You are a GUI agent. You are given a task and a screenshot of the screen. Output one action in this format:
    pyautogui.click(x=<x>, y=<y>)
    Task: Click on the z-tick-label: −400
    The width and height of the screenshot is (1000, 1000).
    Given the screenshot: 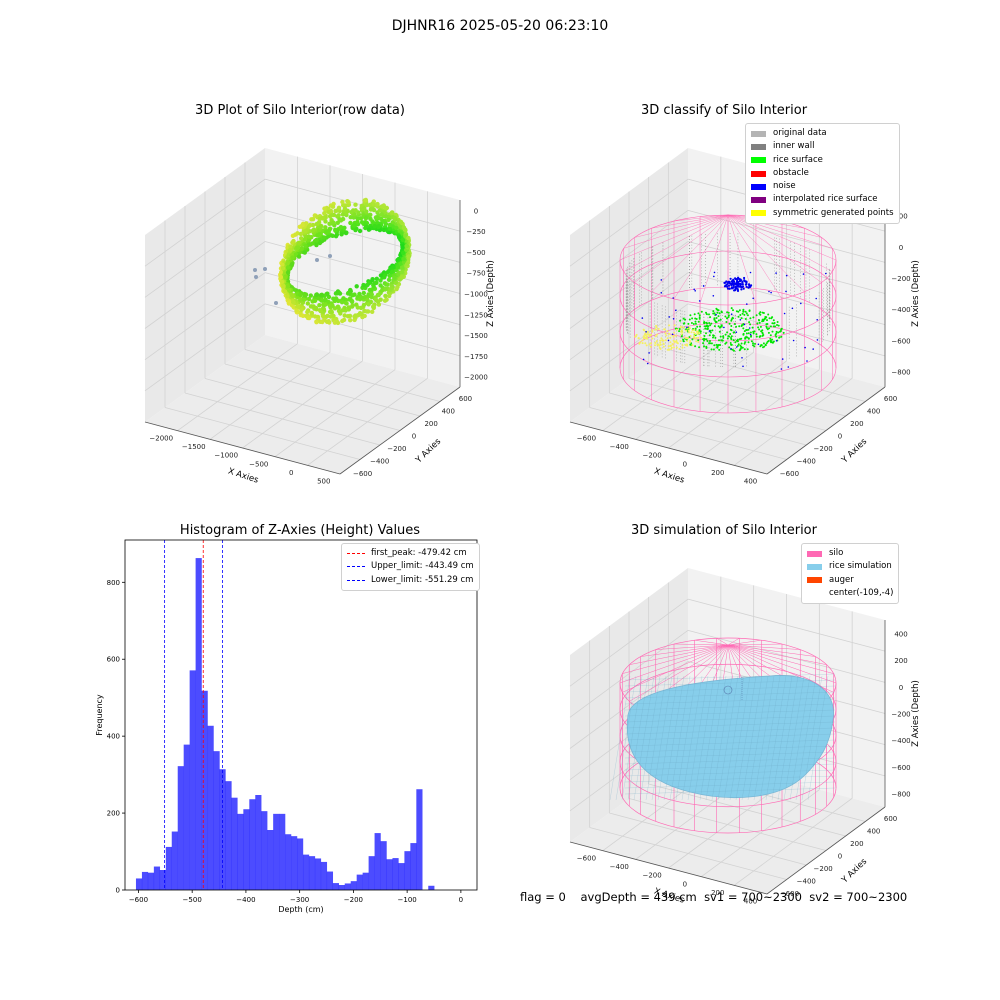 What is the action you would take?
    pyautogui.click(x=900, y=741)
    